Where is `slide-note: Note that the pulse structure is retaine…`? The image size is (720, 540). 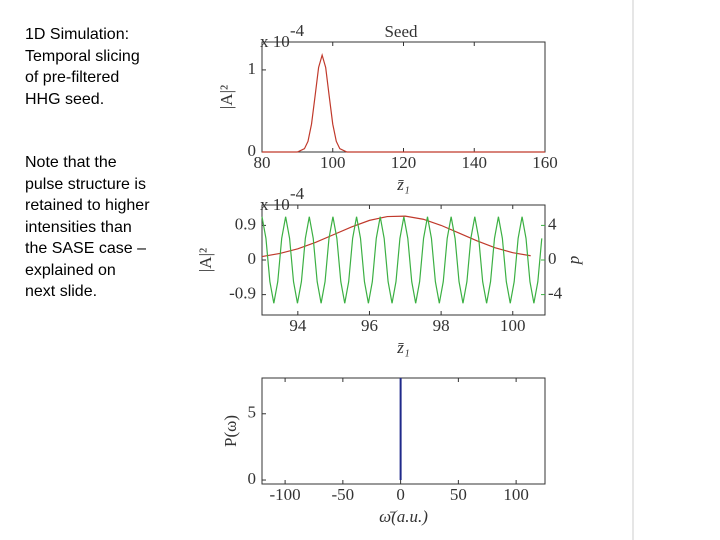 slide-note: Note that the pulse structure is retaine… is located at coordinates (87, 227).